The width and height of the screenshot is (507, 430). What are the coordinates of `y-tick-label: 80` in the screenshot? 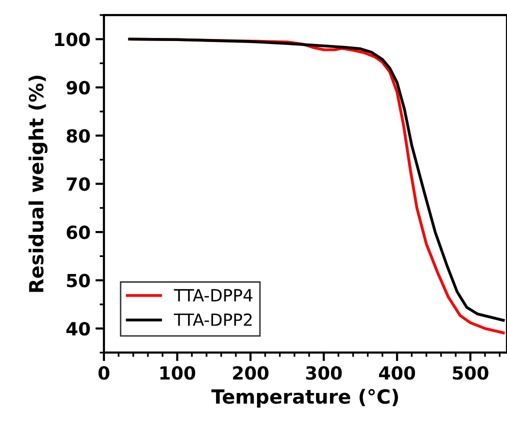 It's located at (78, 136).